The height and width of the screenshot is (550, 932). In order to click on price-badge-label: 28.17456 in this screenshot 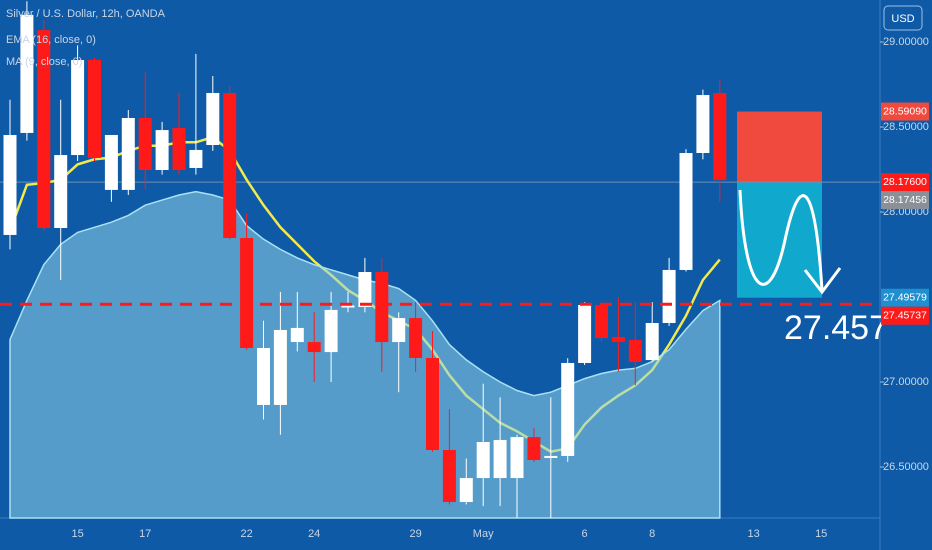, I will do `click(905, 200)`.